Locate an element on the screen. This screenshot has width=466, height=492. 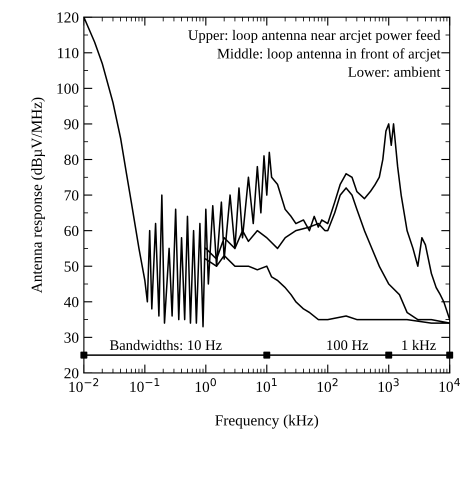
annotation: Upper: loop antenna near arcjet power feed is located at coordinates (314, 37).